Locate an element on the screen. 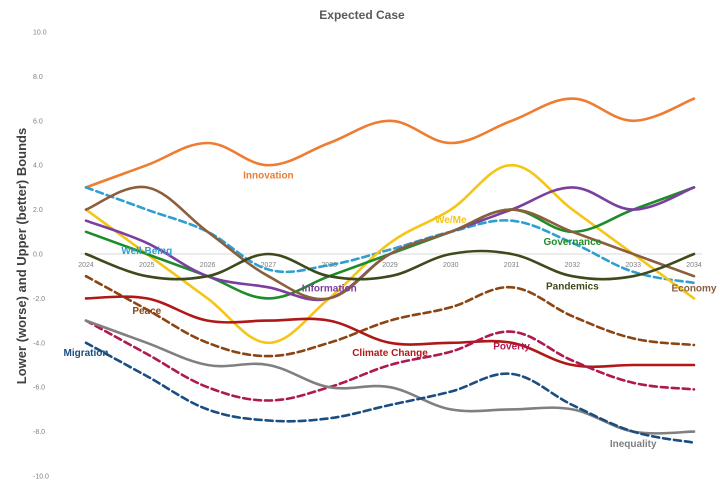  series-label-peace: Peace is located at coordinates (146, 311).